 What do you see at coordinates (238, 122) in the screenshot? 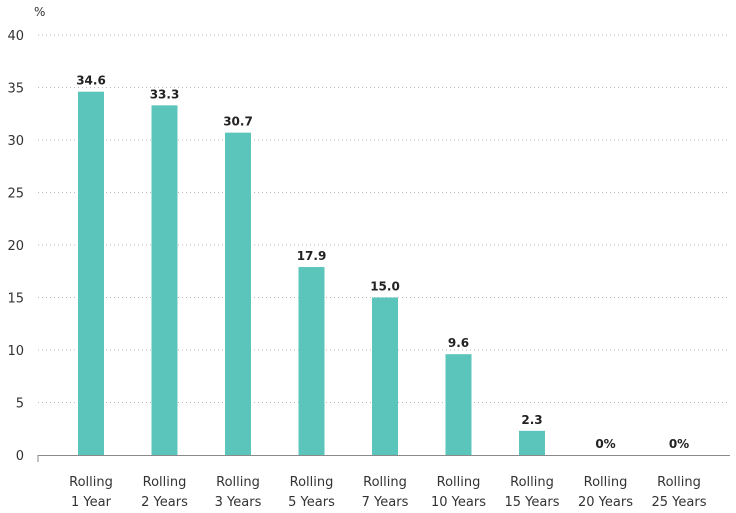
I see `data-label: 30.7` at bounding box center [238, 122].